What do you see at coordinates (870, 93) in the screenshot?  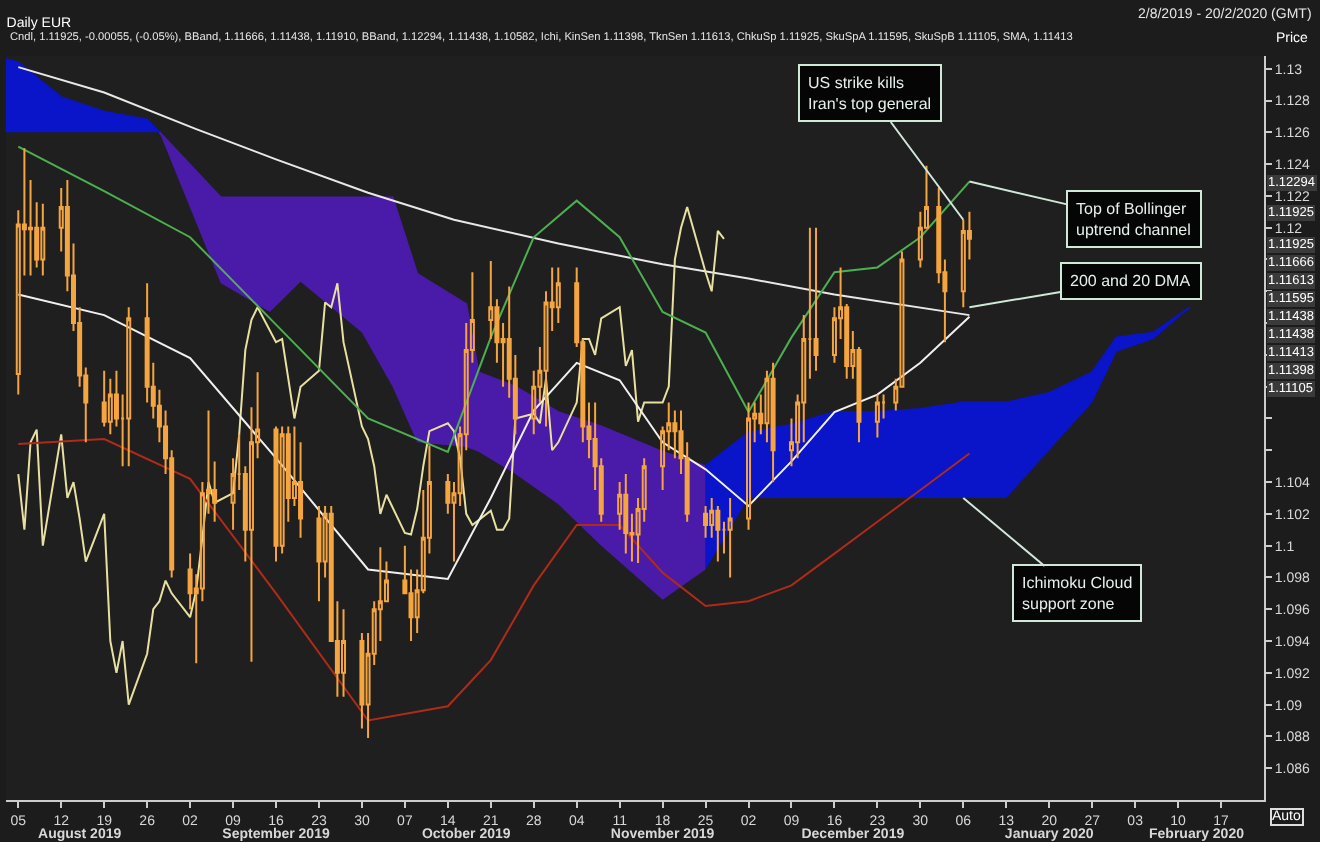 I see `annotation: US strike kills Iran's top general` at bounding box center [870, 93].